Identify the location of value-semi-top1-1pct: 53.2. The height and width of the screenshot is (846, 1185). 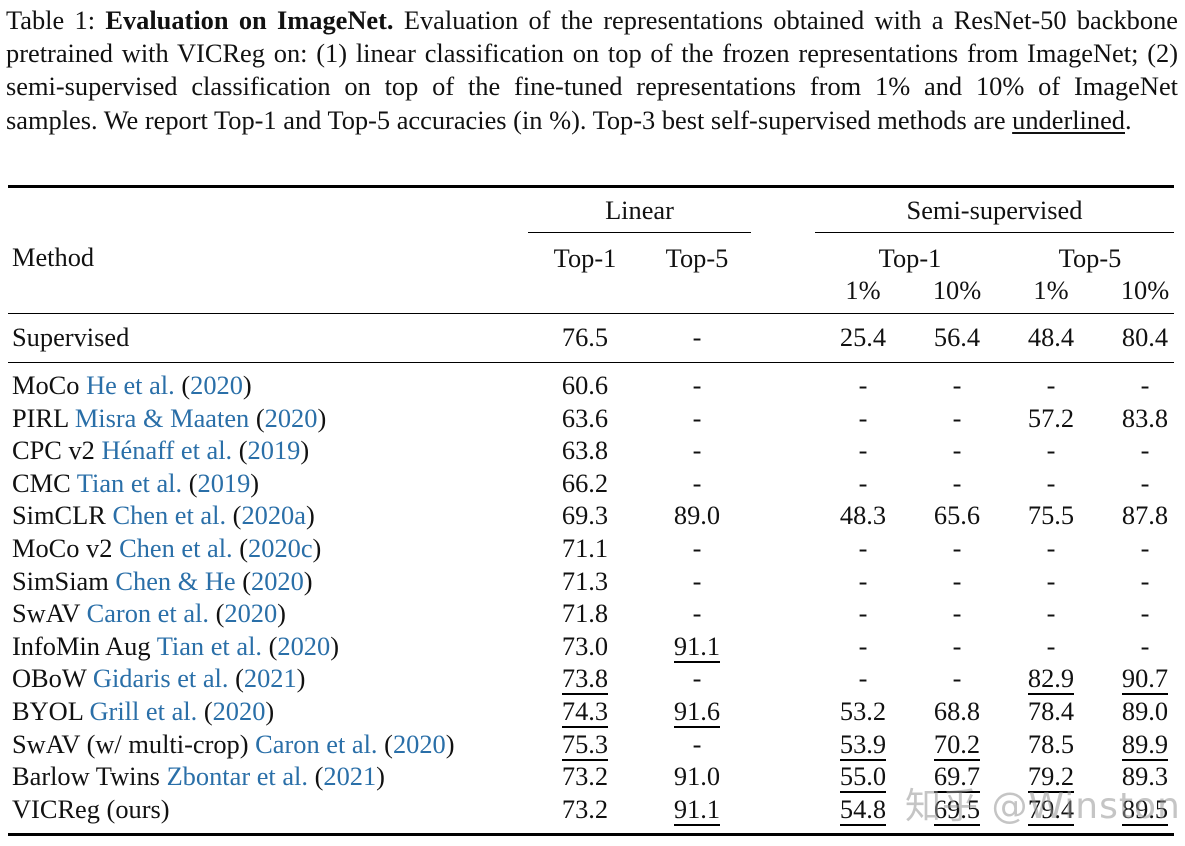
(863, 711).